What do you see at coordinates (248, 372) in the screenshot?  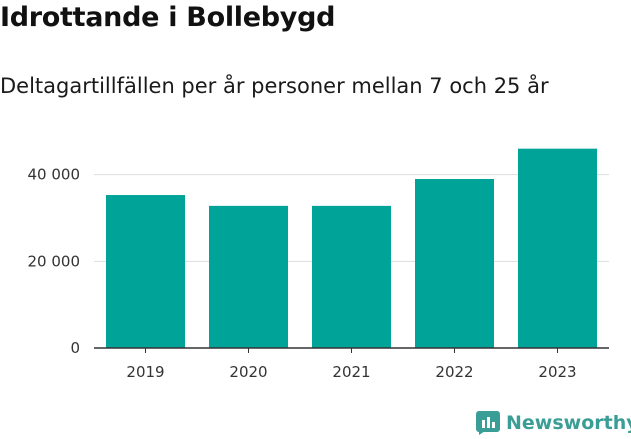 I see `x-tick-label: 2020` at bounding box center [248, 372].